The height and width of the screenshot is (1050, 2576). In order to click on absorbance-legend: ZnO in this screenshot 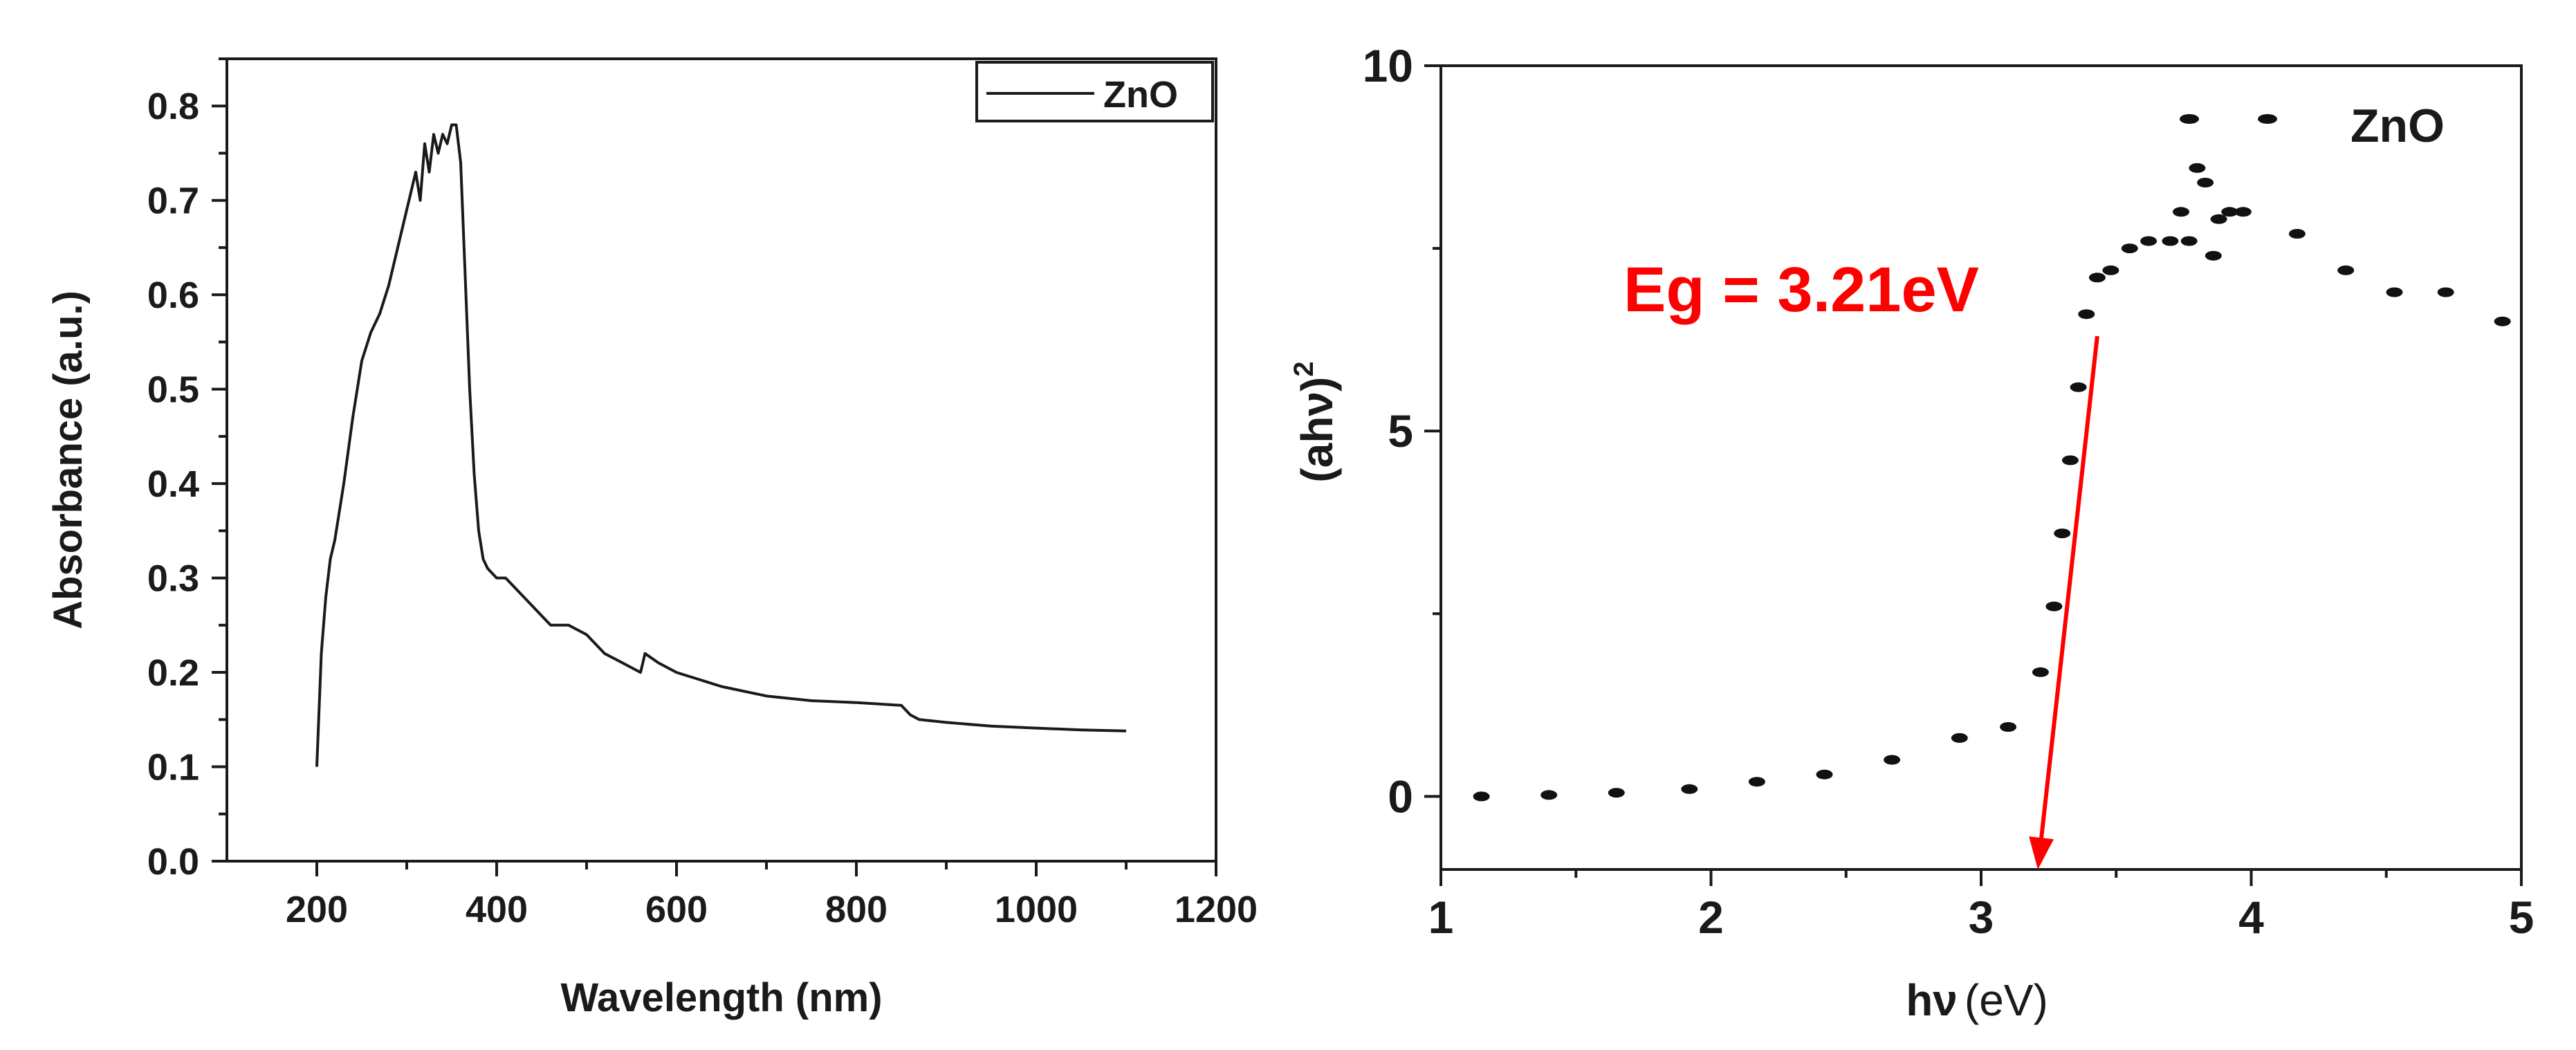, I will do `click(1094, 92)`.